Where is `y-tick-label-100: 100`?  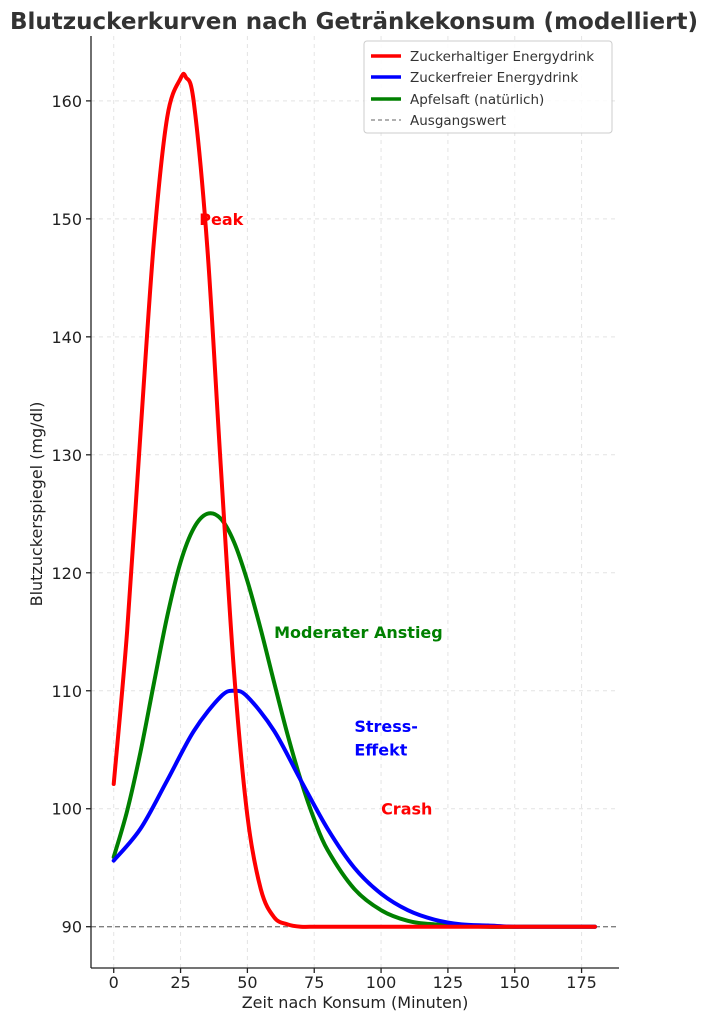
y-tick-label-100: 100 is located at coordinates (66, 809).